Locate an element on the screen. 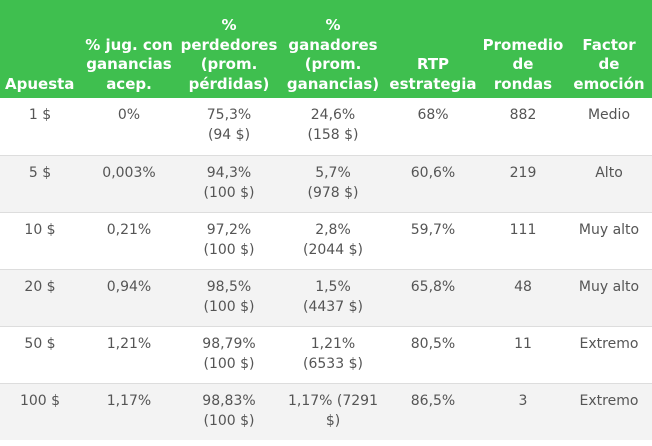  cell-losers: 94,3% (100 $) is located at coordinates (229, 184).